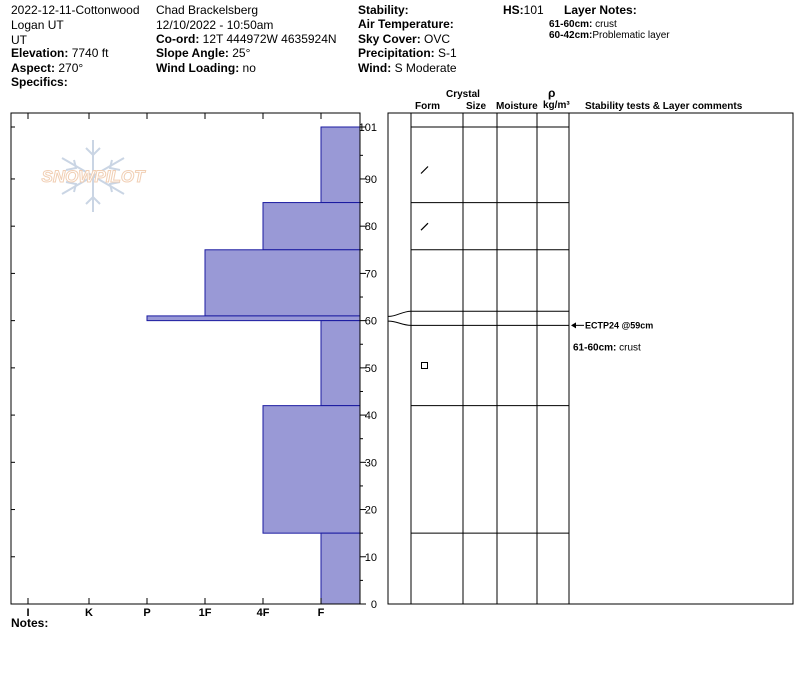 The width and height of the screenshot is (800, 676). Describe the element at coordinates (389, 39) in the screenshot. I see `sky-label: Sky Cover:` at that location.